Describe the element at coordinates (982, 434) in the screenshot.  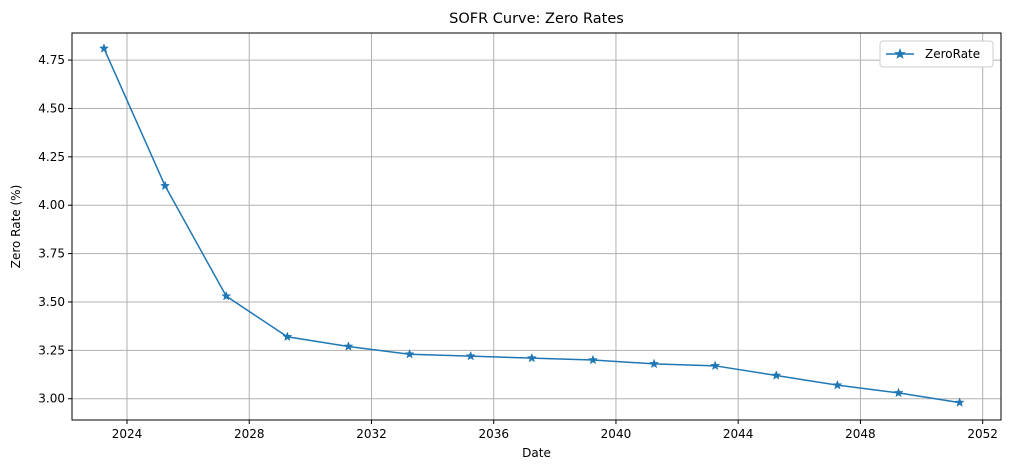
I see `x-tick-label: 2052` at that location.